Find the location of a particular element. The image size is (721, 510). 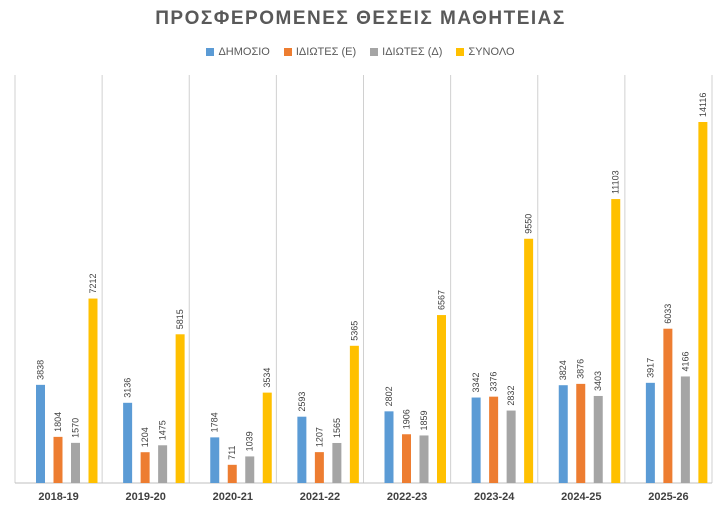

data-label: 9550 is located at coordinates (529, 224).